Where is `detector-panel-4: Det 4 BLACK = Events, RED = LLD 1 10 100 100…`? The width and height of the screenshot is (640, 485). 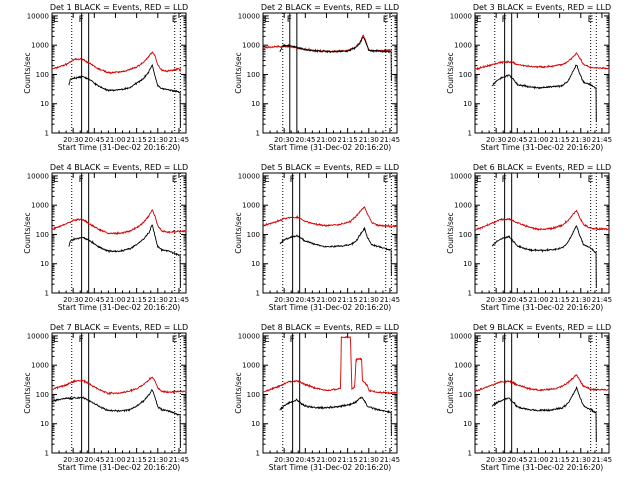 detector-panel-4: Det 4 BLACK = Events, RED = LLD 1 10 100 100… is located at coordinates (106, 237).